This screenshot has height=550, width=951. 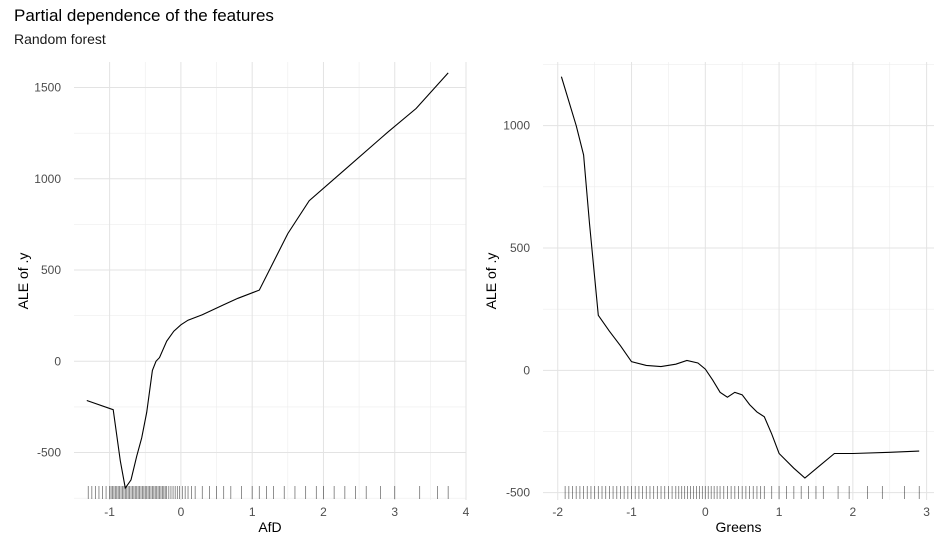 What do you see at coordinates (269, 527) in the screenshot?
I see `x-axis-label: AfD` at bounding box center [269, 527].